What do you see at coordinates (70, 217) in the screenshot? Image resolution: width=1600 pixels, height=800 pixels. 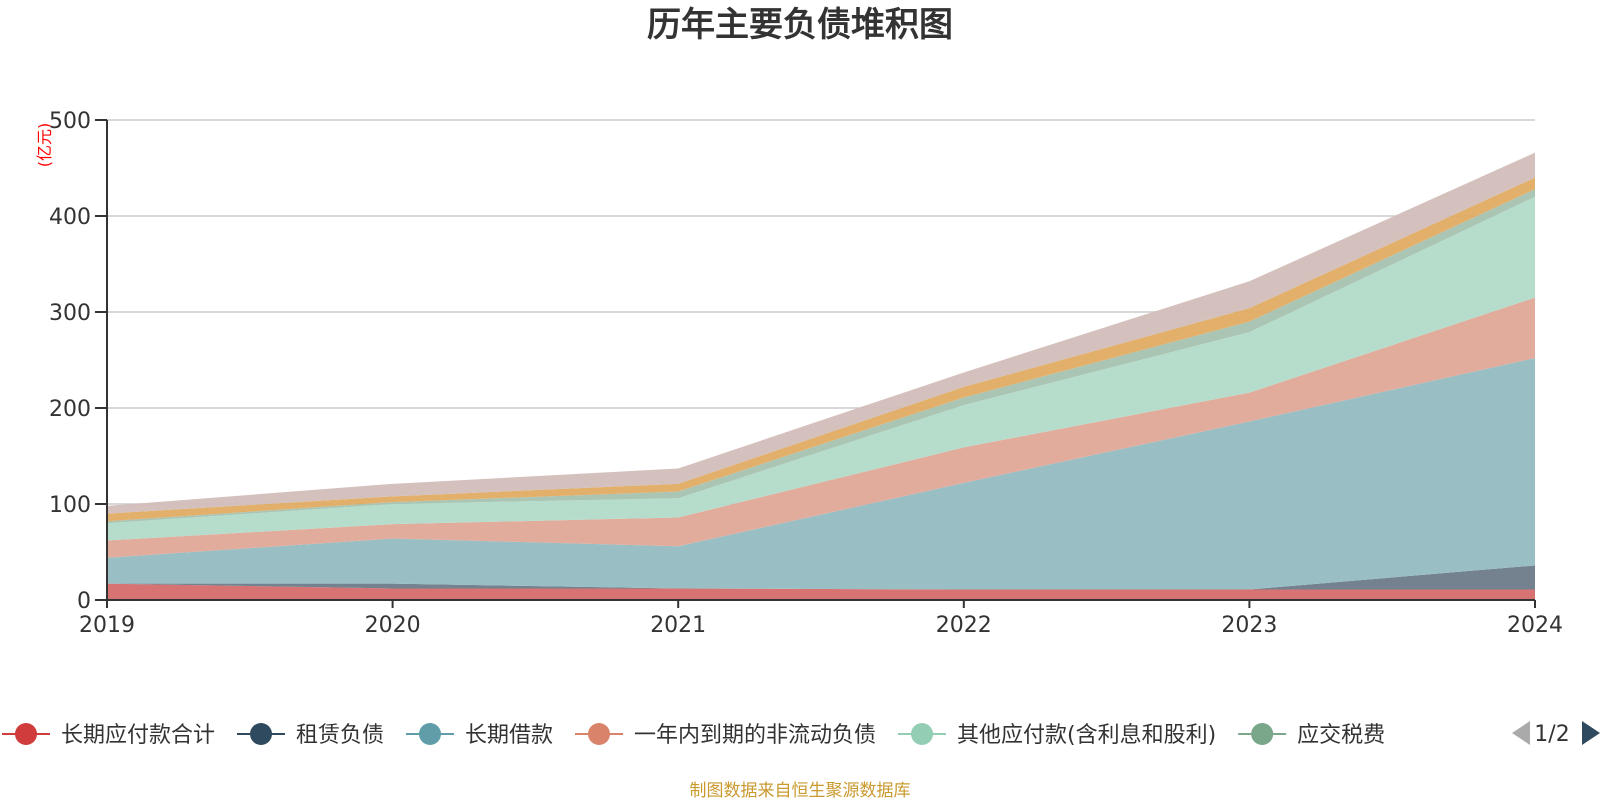 I see `y-tick-label: 400` at bounding box center [70, 217].